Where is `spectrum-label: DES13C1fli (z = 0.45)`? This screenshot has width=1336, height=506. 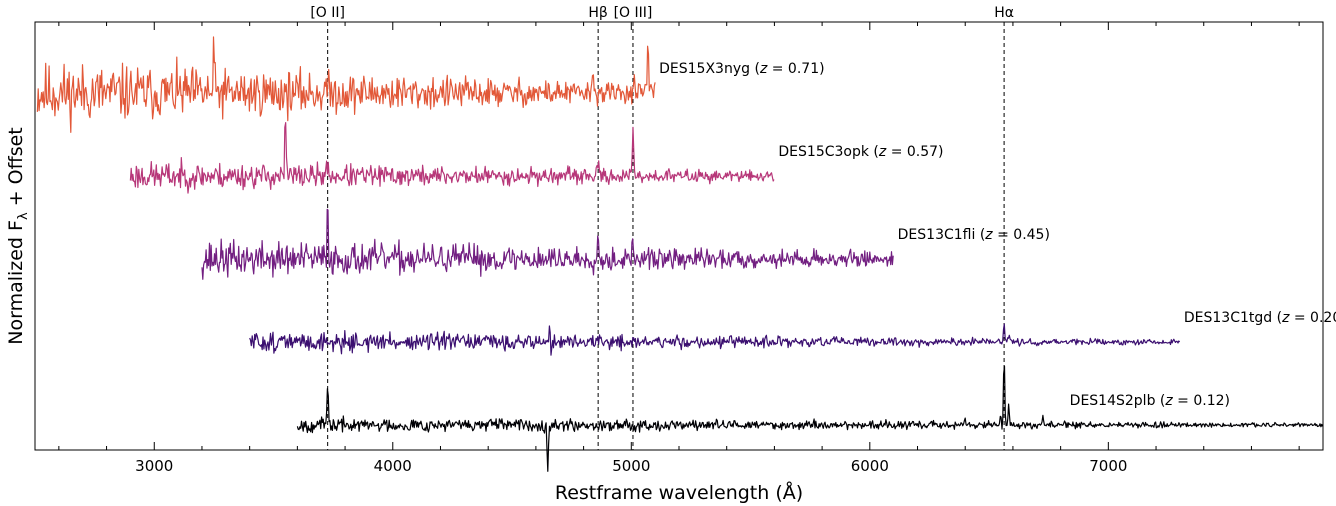 spectrum-label: DES13C1fli (z = 0.45) is located at coordinates (974, 235).